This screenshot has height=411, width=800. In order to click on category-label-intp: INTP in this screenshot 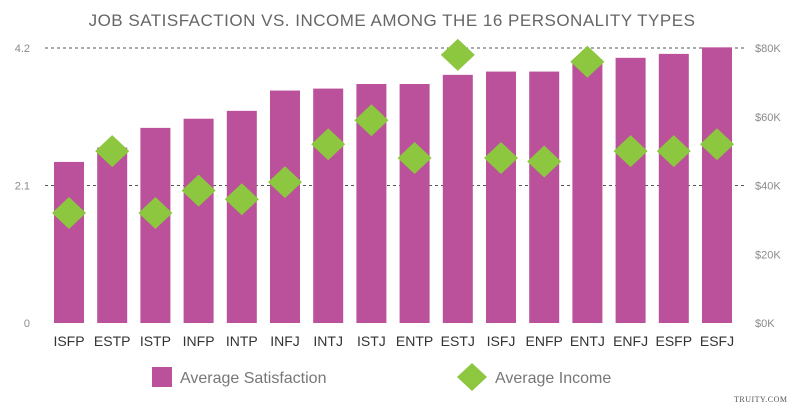, I will do `click(242, 341)`.